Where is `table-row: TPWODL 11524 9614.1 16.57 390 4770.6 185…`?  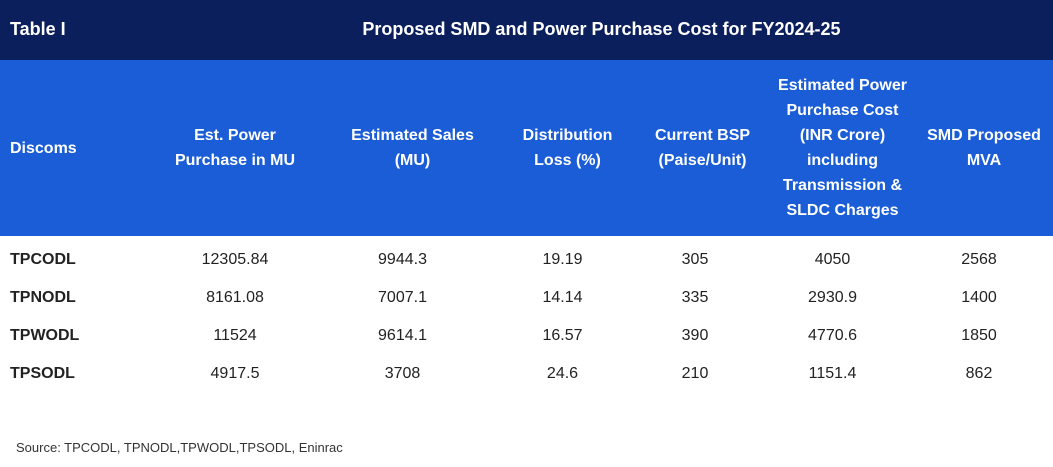 table-row: TPWODL 11524 9614.1 16.57 390 4770.6 185… is located at coordinates (526, 336).